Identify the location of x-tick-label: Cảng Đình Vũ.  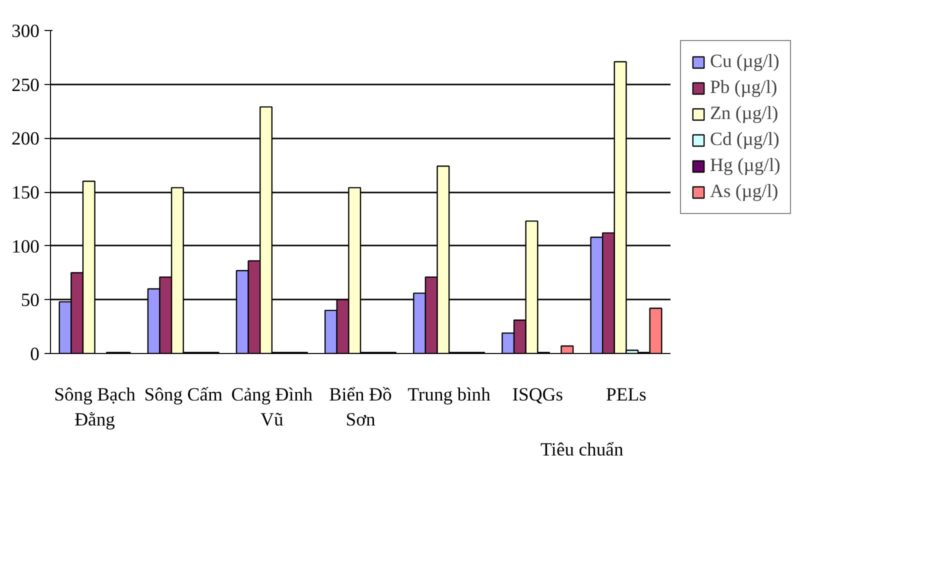
(272, 407).